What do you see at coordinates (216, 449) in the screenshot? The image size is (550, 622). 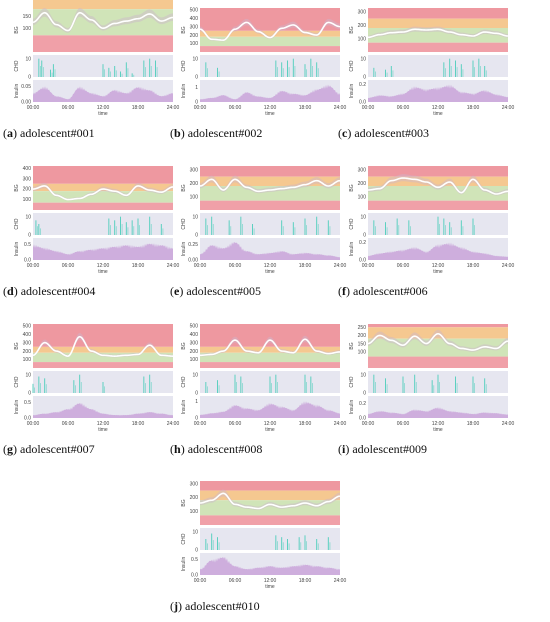 I see `panel-caption: (h) adolescent#008` at bounding box center [216, 449].